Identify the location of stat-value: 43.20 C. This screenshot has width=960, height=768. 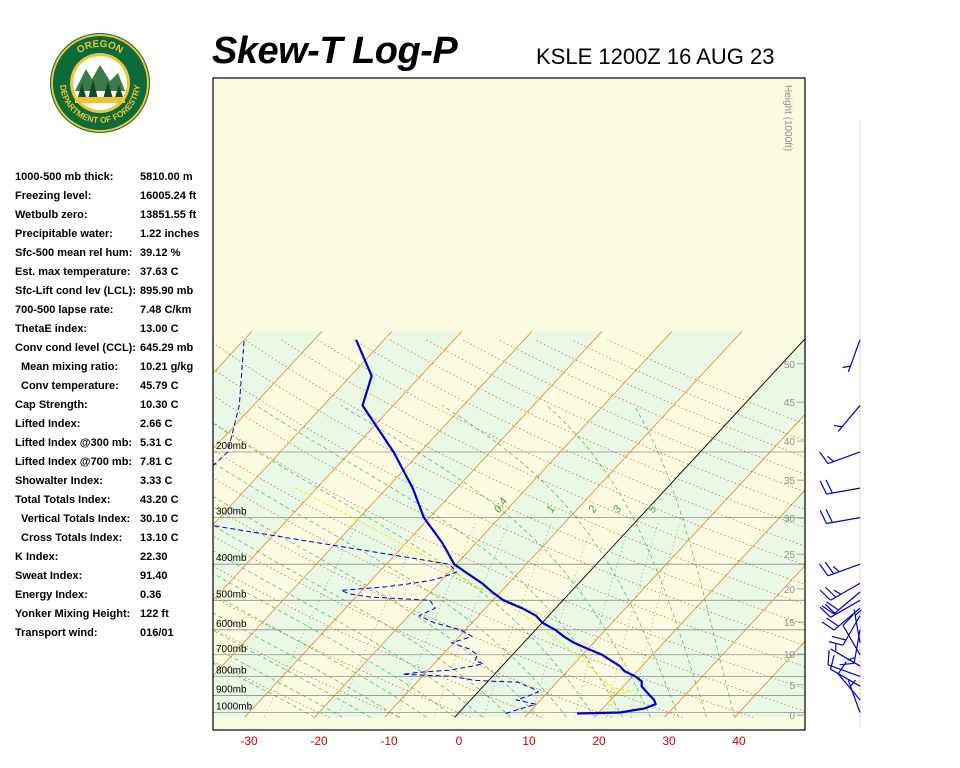
(159, 500).